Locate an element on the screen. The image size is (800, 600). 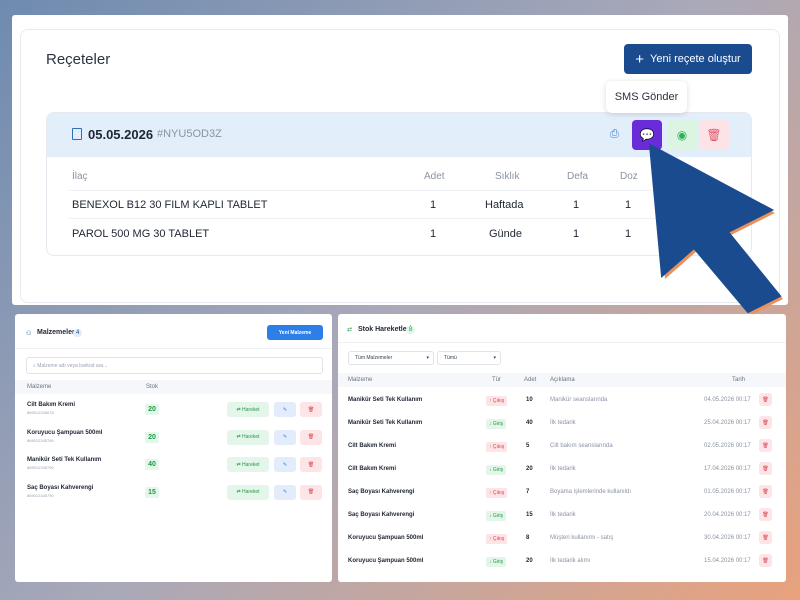
movement-qty: 20 is located at coordinates (529, 561).